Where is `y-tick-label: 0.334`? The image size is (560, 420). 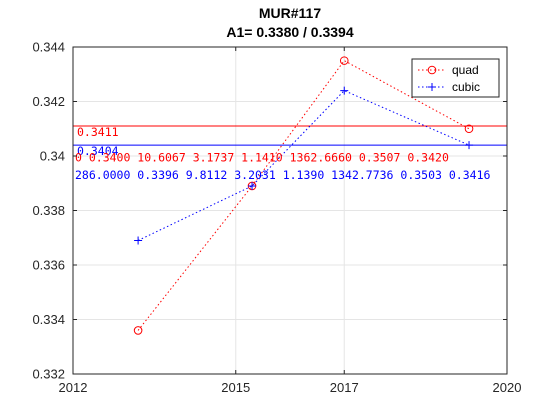
y-tick-label: 0.334 is located at coordinates (48, 319).